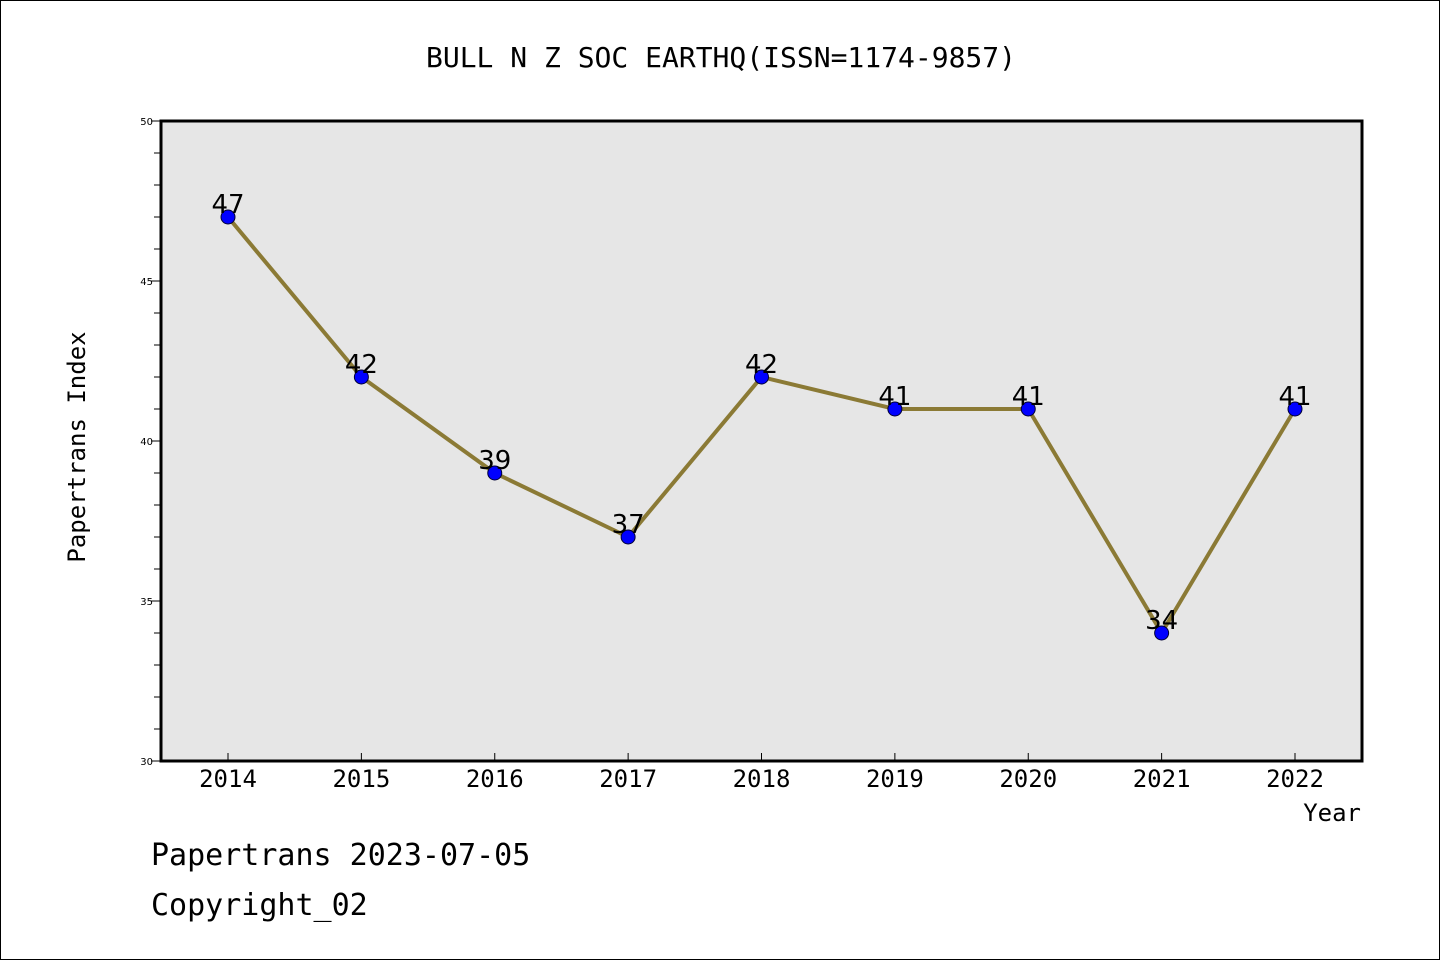  I want to click on x-axis-ticks: 2014 2015 2016 2017 2018 2019 2020 2021 2022, so click(761, 773).